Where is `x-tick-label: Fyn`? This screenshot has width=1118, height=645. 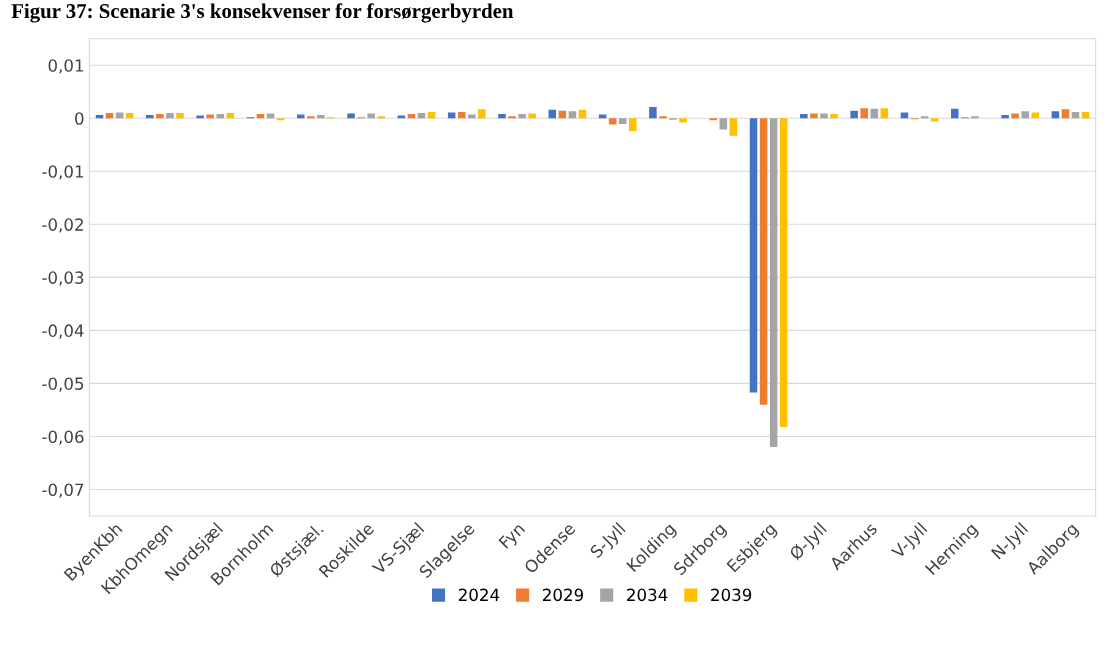 x-tick-label: Fyn is located at coordinates (513, 537).